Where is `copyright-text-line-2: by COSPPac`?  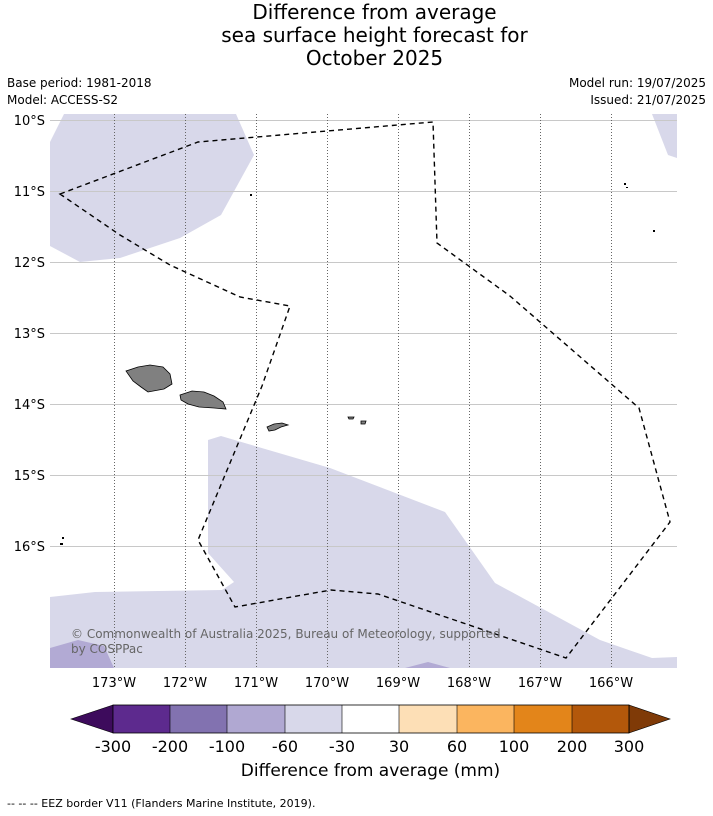
copyright-text-line-2: by COSPPac is located at coordinates (107, 649).